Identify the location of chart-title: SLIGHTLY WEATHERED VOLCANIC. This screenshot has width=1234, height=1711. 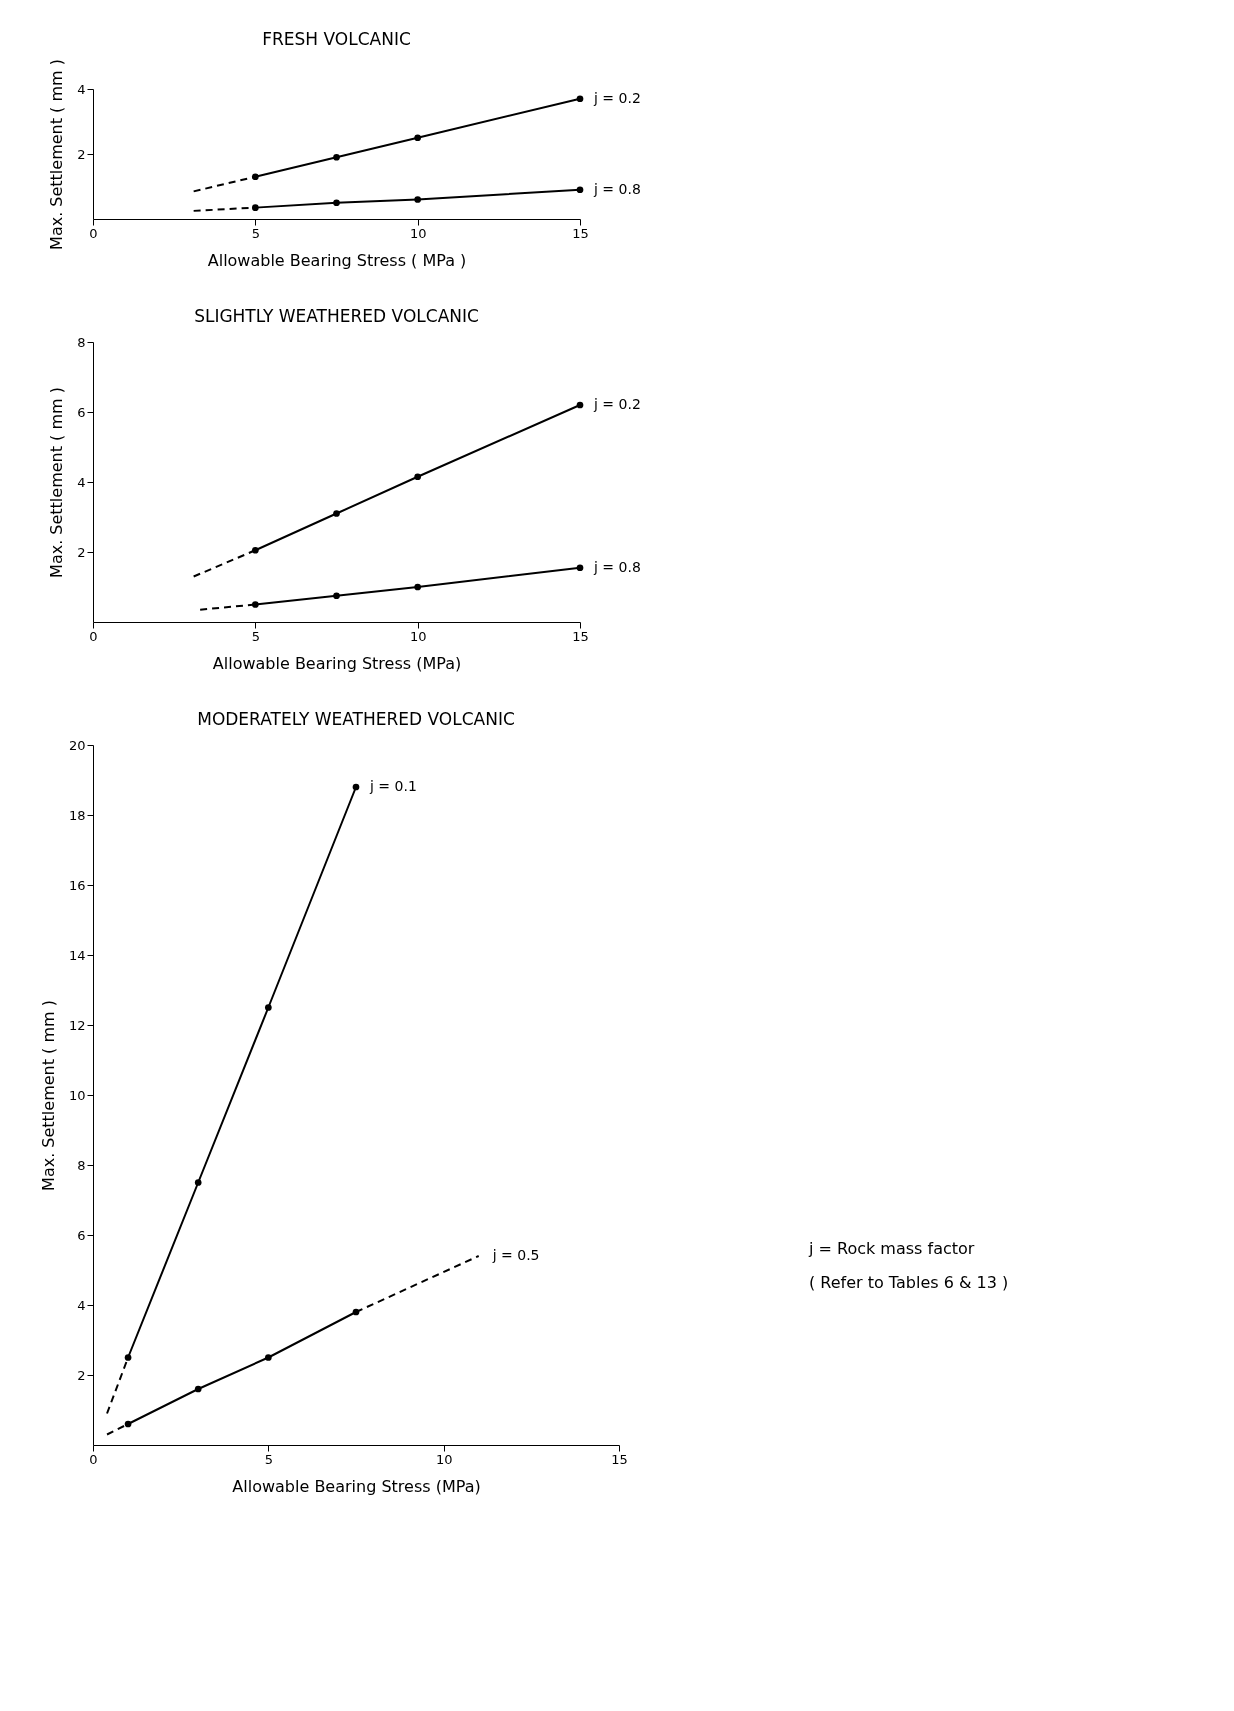
(336, 316).